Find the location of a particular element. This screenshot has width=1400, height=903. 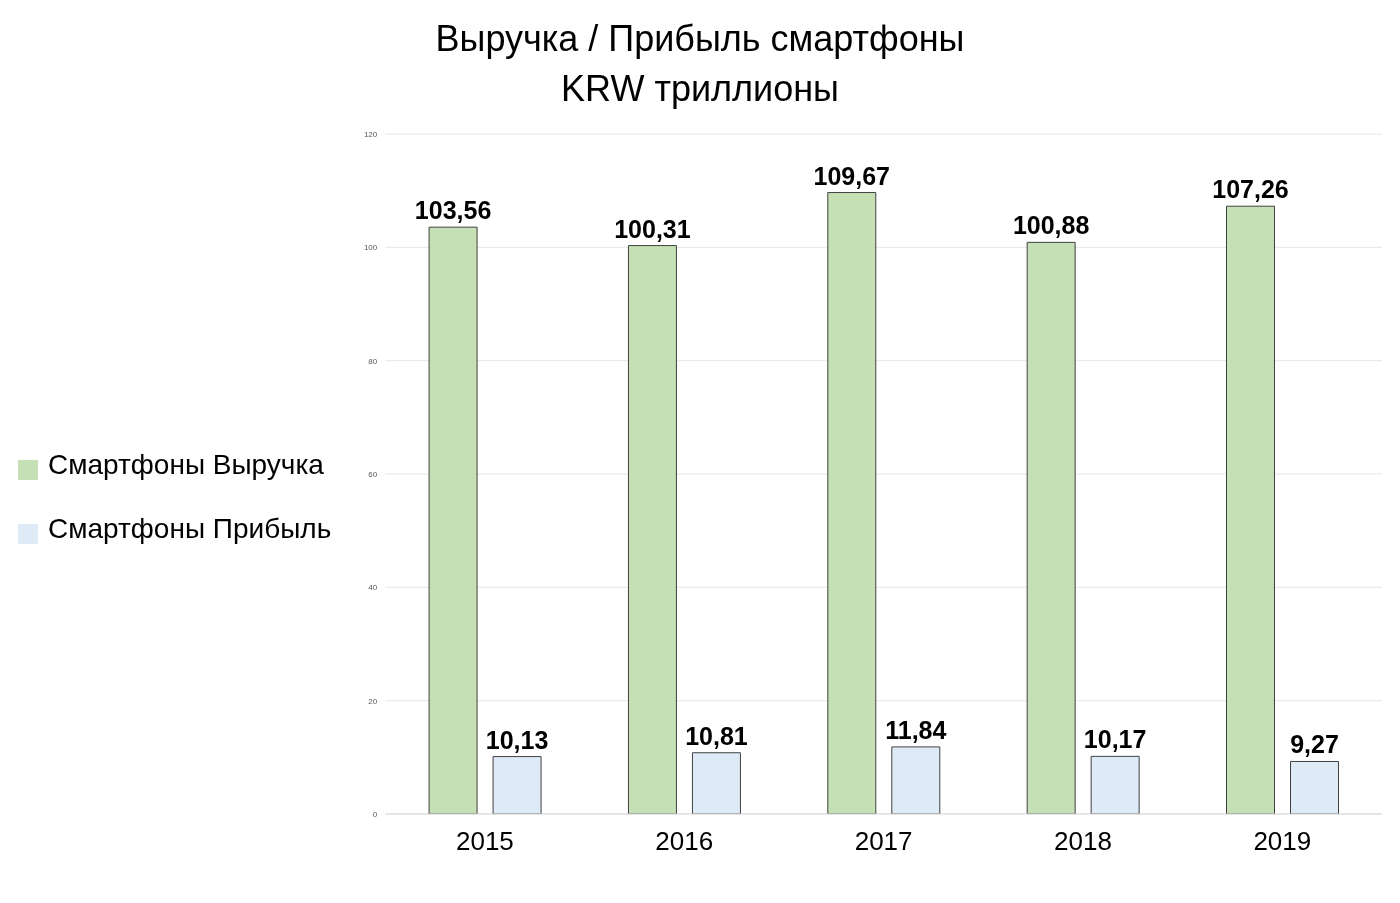

data-label: 109,67 is located at coordinates (852, 175).